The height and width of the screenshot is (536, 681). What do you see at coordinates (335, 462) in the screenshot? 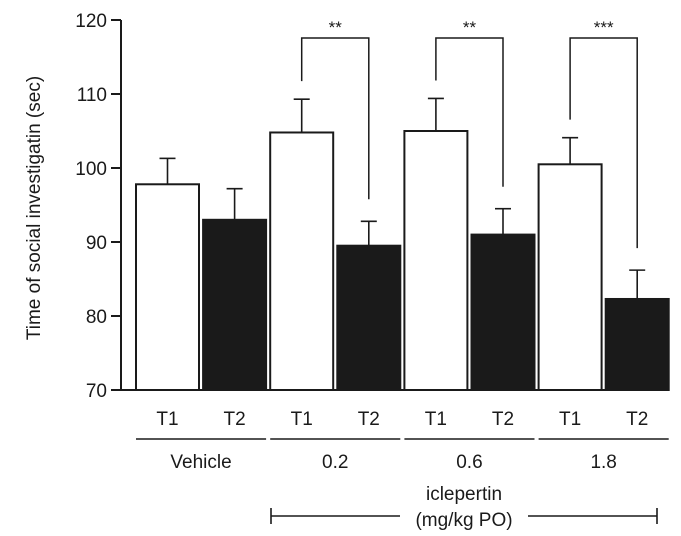
I see `group-label: 0.2` at bounding box center [335, 462].